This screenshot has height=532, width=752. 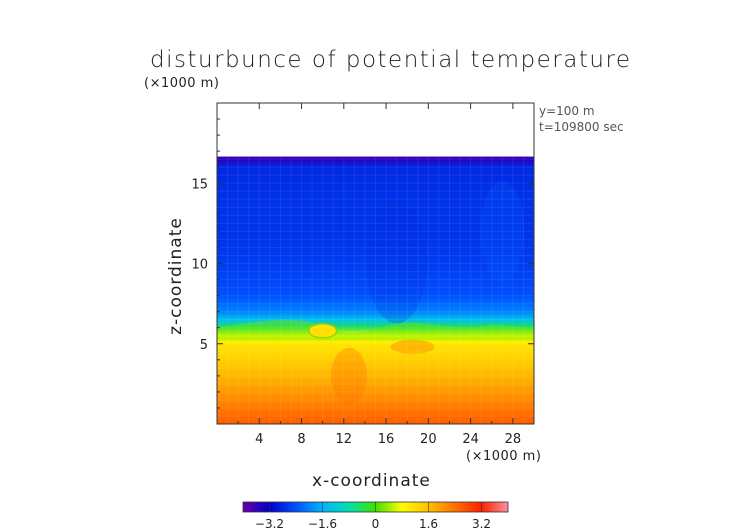 What do you see at coordinates (581, 127) in the screenshot?
I see `annotation-time: t=109800 sec` at bounding box center [581, 127].